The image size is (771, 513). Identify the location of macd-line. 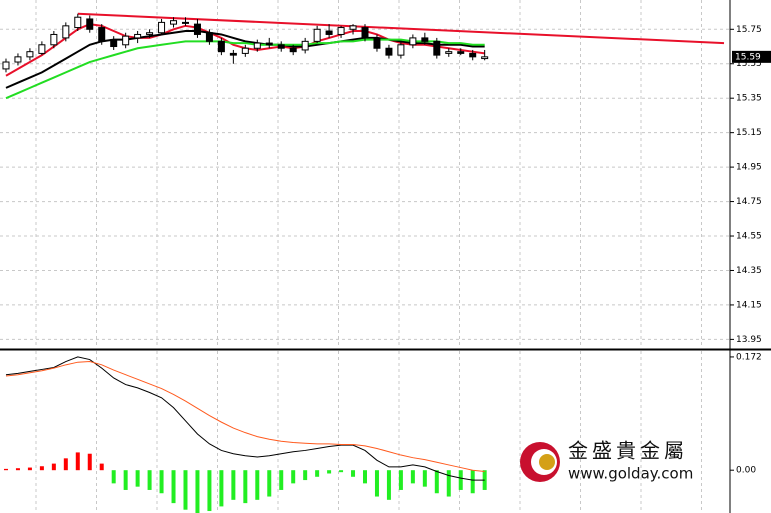
(245, 417).